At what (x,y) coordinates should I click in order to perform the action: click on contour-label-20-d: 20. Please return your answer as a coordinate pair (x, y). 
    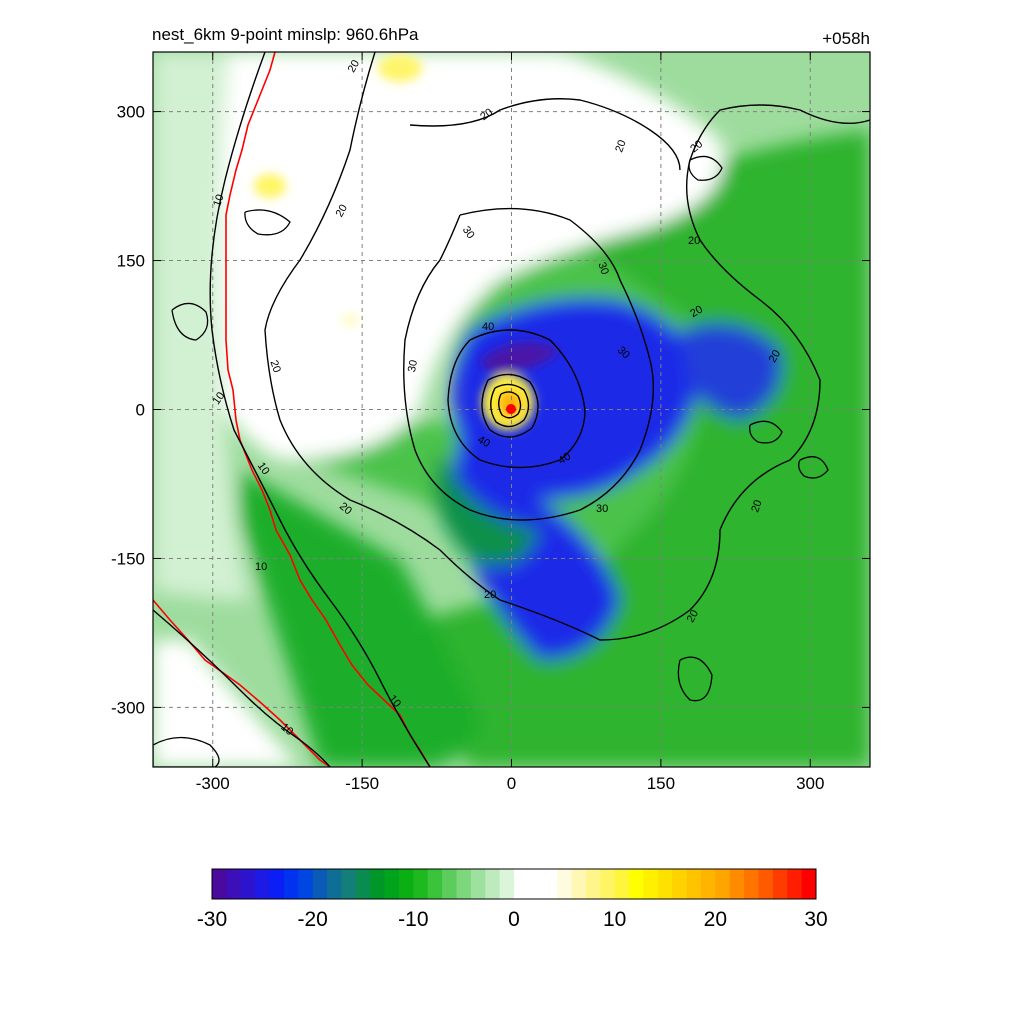
    Looking at the image, I should click on (620, 146).